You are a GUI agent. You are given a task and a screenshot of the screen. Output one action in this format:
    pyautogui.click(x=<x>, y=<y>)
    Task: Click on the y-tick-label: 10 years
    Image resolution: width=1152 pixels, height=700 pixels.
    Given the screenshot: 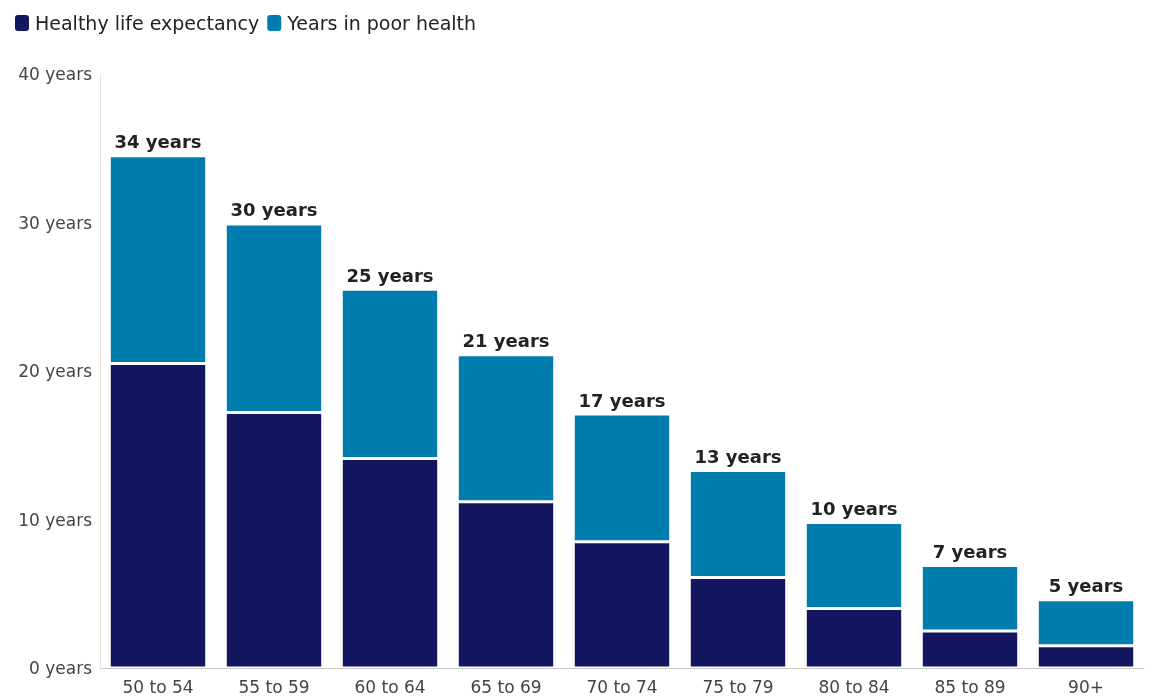 What is the action you would take?
    pyautogui.click(x=55, y=519)
    